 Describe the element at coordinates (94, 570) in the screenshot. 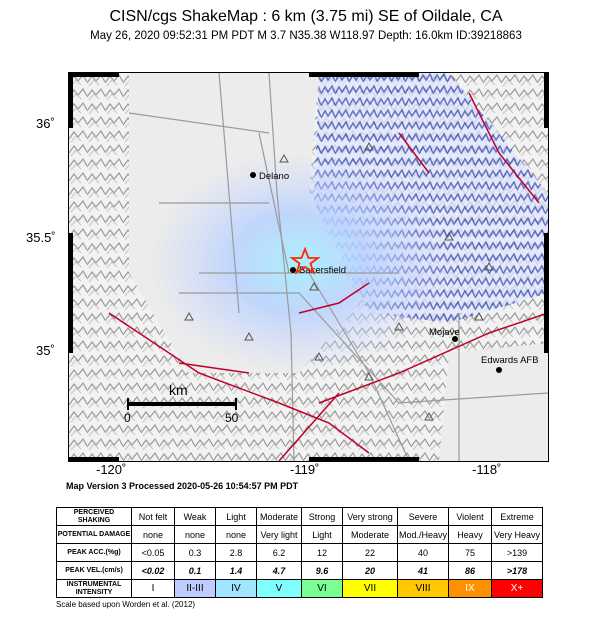

I see `legend-row-label: PEAK VEL.(cm/s)` at that location.